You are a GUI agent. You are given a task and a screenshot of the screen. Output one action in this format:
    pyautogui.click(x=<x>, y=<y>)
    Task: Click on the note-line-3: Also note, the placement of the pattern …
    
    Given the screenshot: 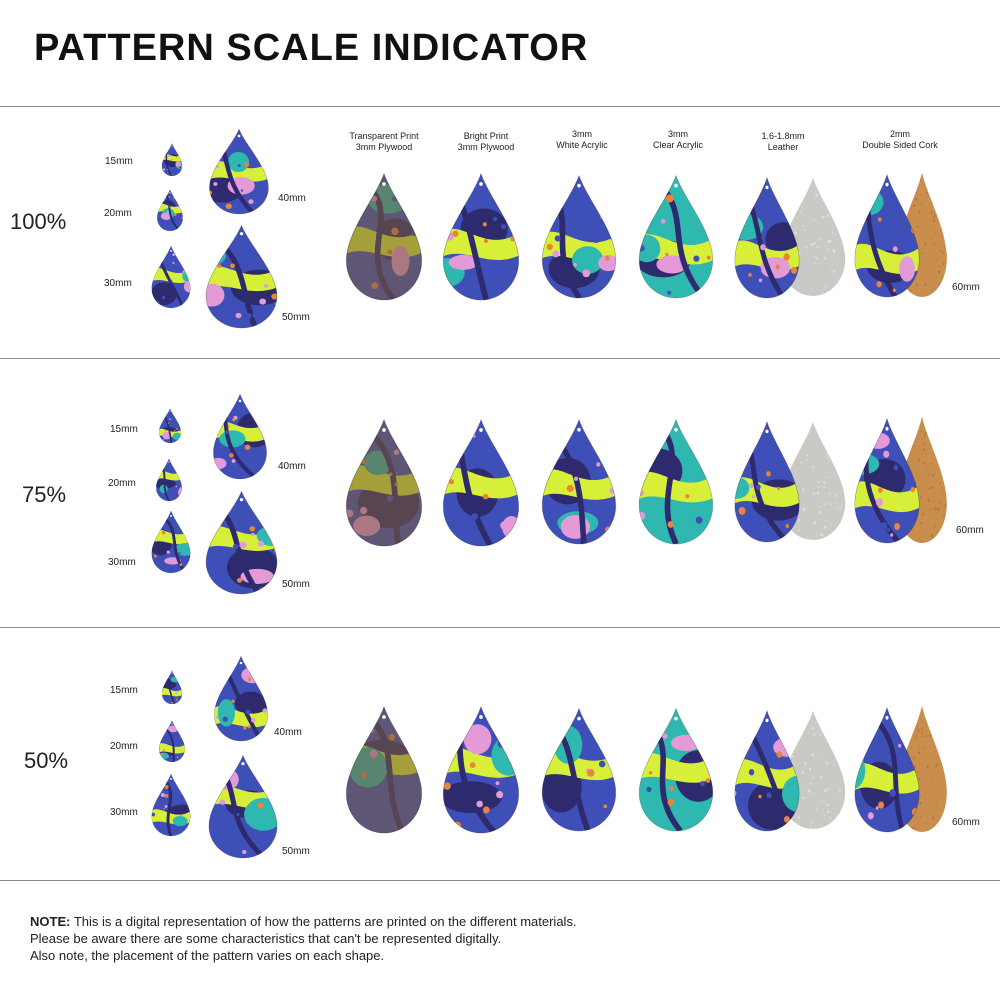 What is the action you would take?
    pyautogui.click(x=207, y=955)
    